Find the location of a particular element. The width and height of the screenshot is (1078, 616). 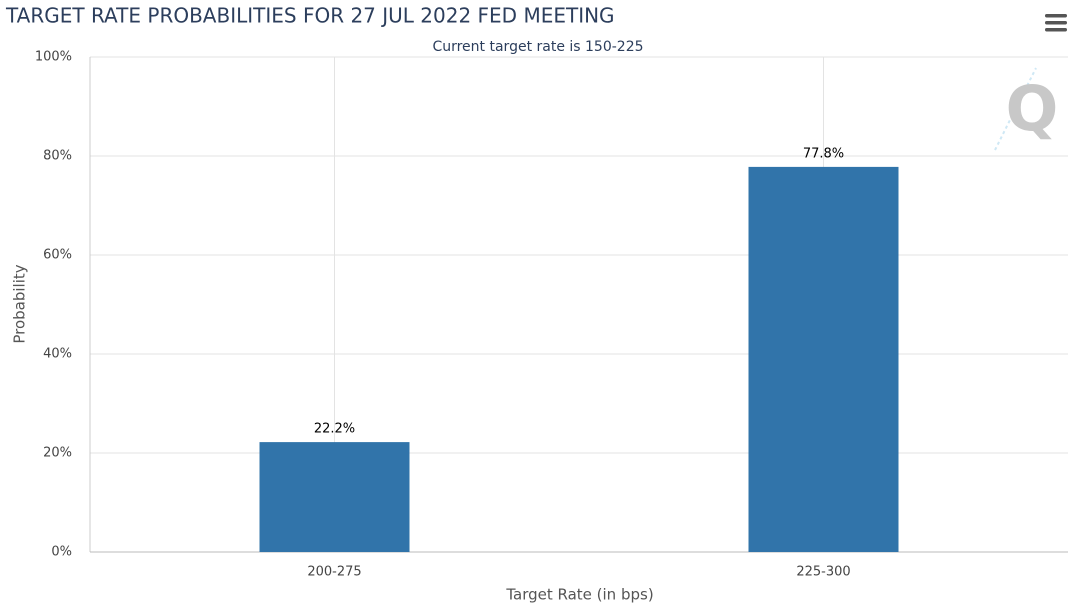

chart-subtitle: Current target rate is 150-225 is located at coordinates (537, 47).